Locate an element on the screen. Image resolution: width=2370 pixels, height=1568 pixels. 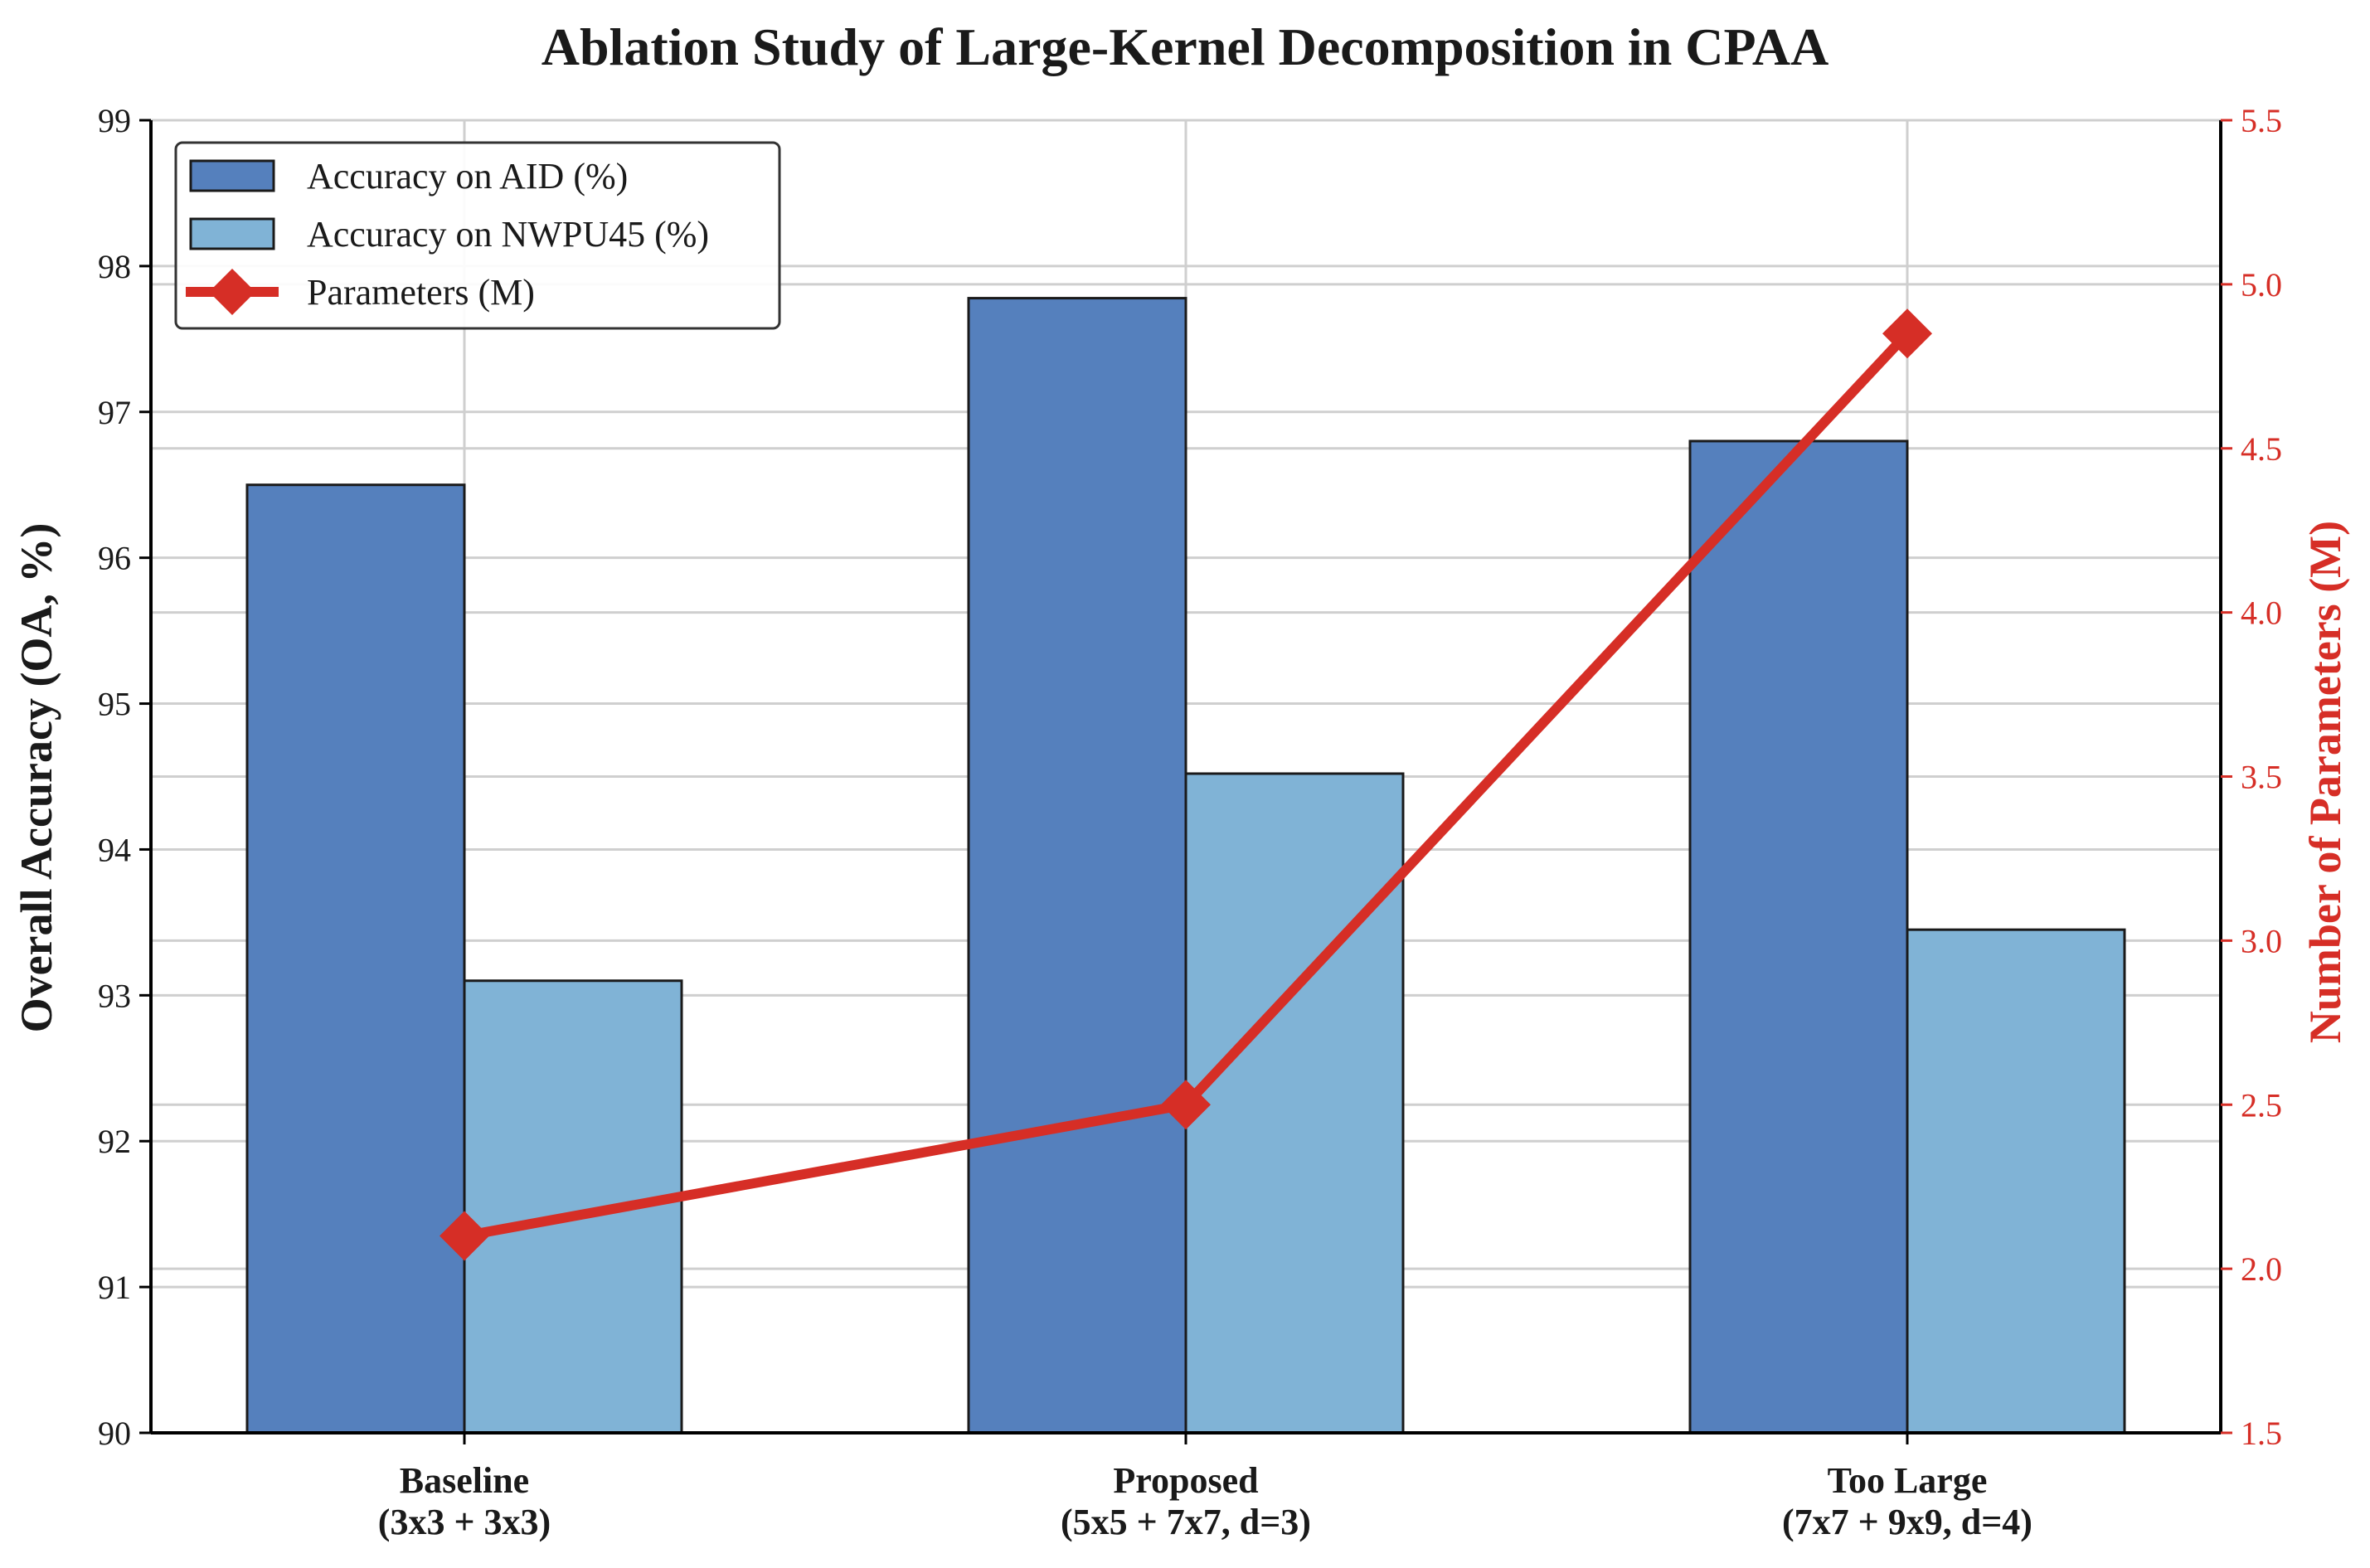
x-tick-label-0-1: (3x3 + 3x3) is located at coordinates (465, 1522).